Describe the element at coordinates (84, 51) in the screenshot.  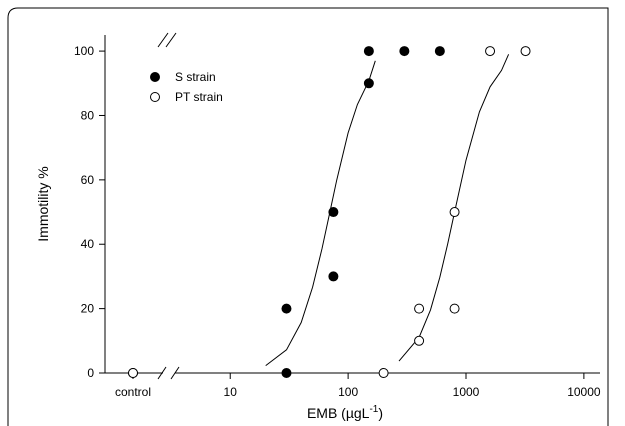
I see `y-tick-label: 100` at that location.